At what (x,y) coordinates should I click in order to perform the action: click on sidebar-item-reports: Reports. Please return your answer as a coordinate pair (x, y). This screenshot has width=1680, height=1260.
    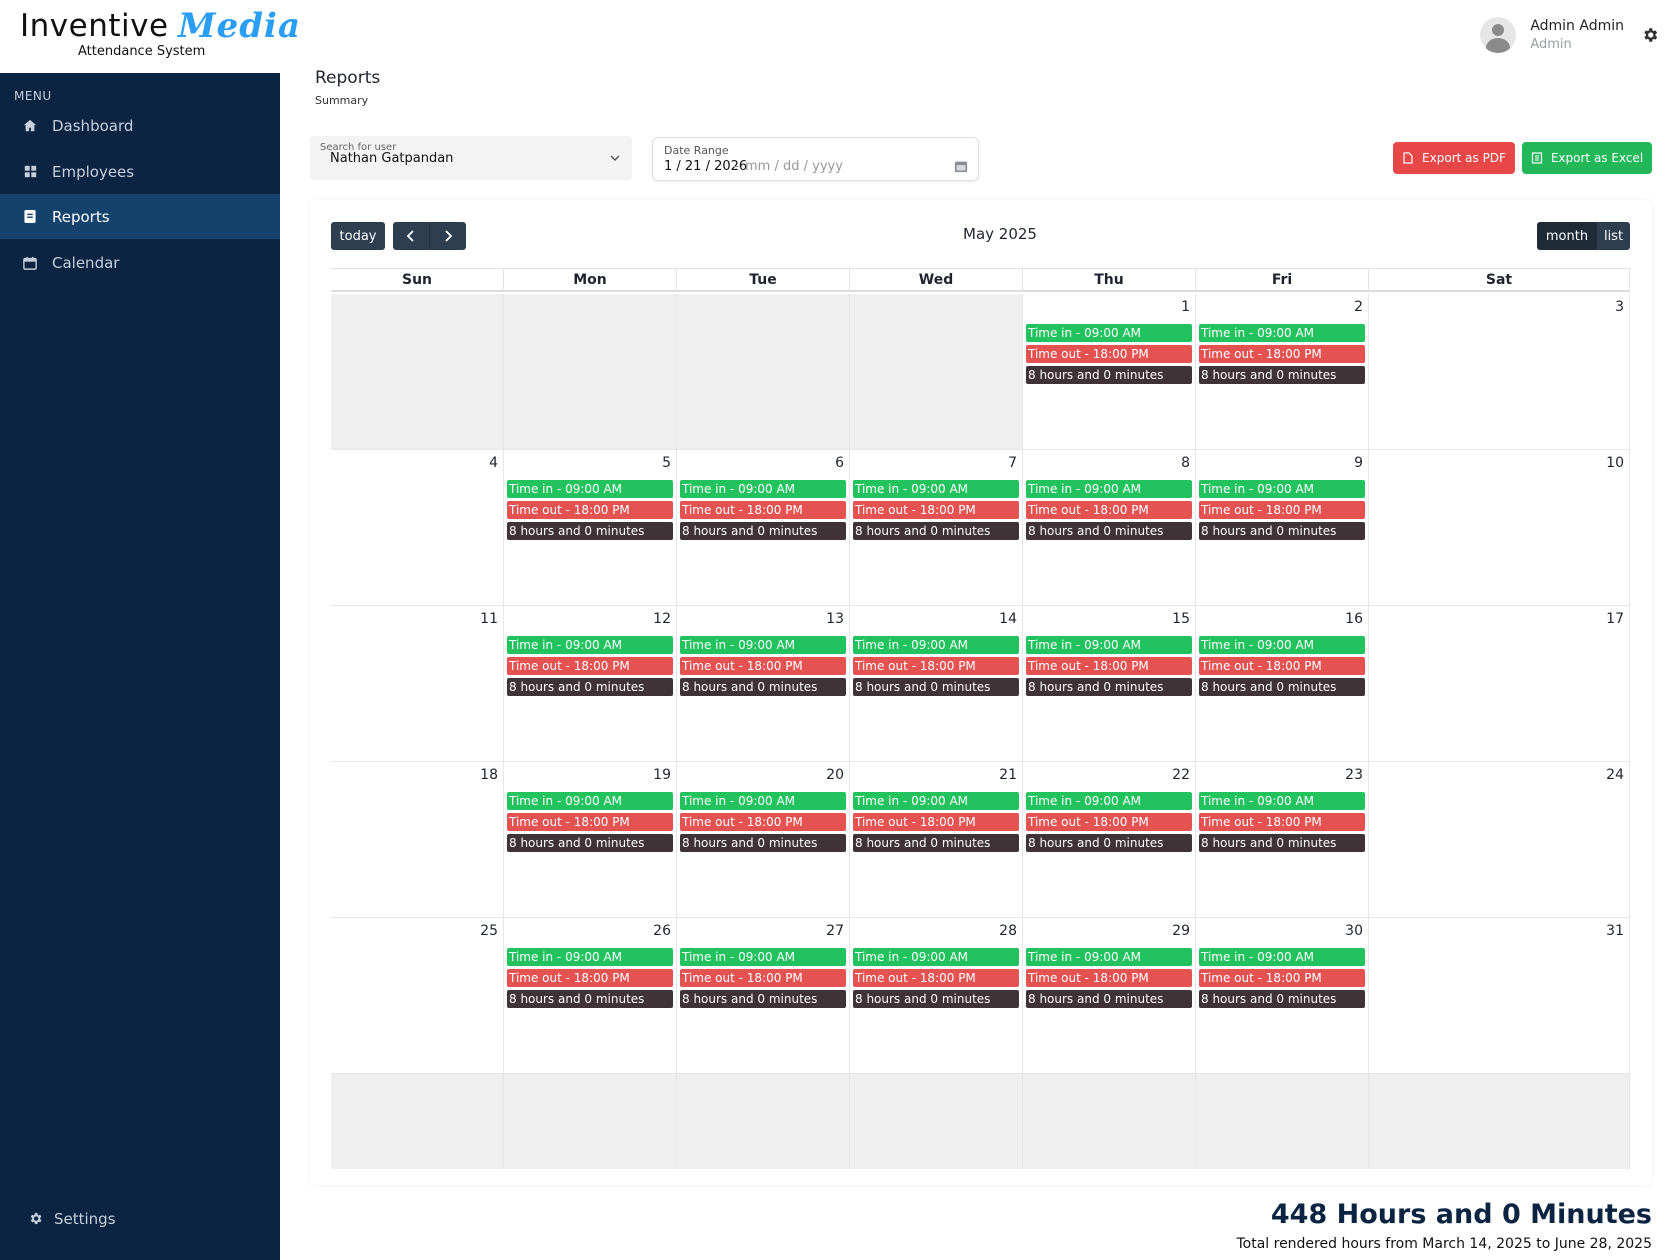
    Looking at the image, I should click on (140, 216).